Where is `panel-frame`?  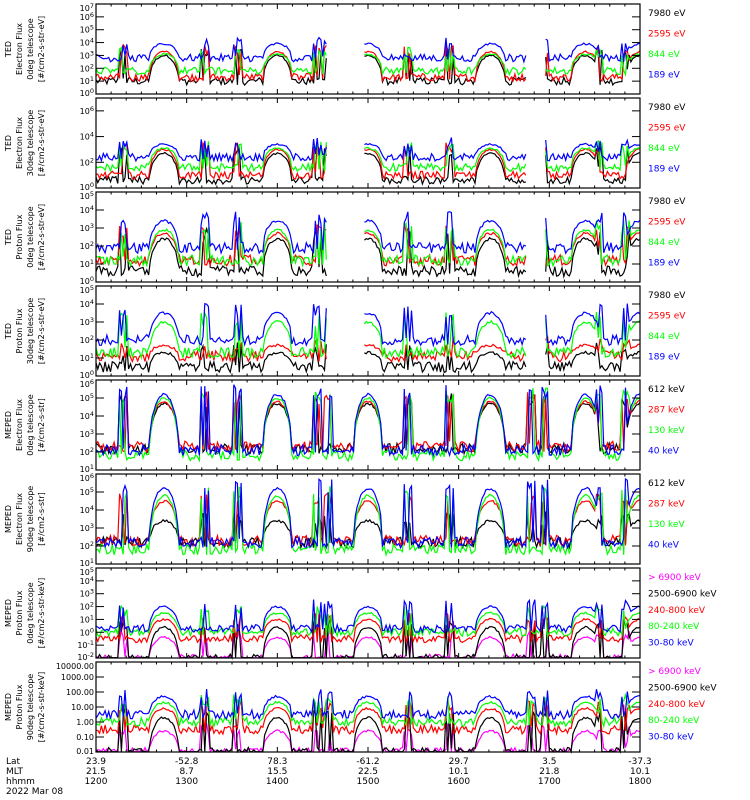
panel-frame is located at coordinates (368, 519).